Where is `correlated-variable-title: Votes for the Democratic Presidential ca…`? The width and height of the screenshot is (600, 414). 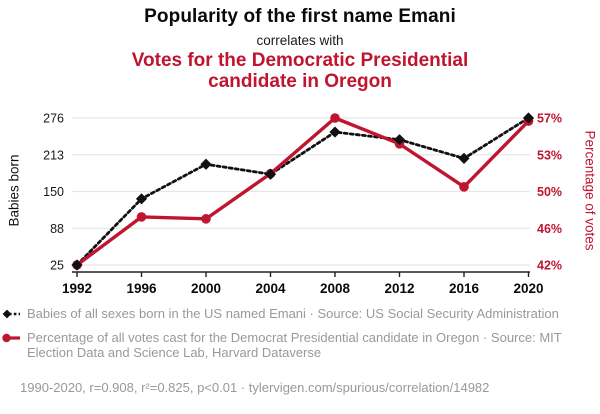
correlated-variable-title: Votes for the Democratic Presidential ca… is located at coordinates (300, 71).